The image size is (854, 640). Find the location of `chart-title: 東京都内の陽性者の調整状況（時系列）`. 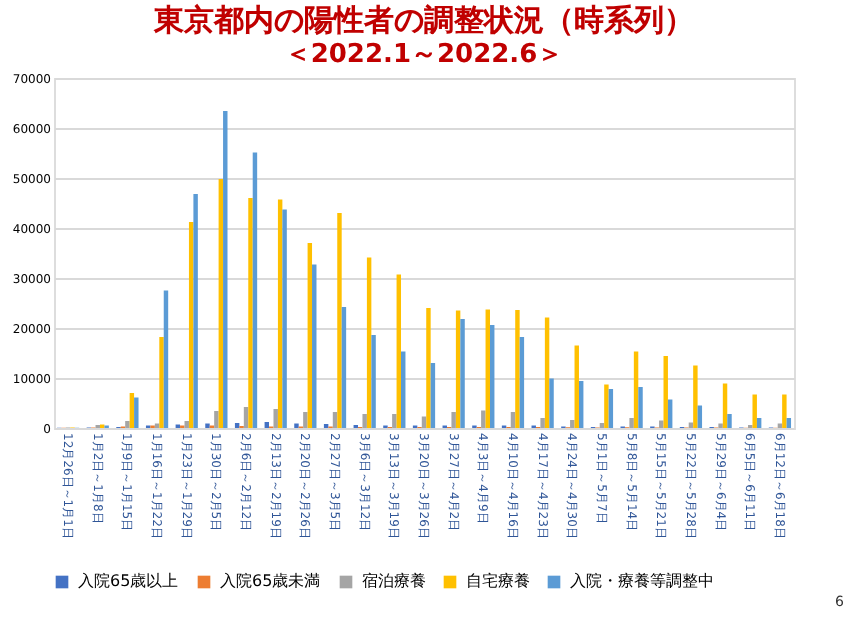

chart-title: 東京都内の陽性者の調整状況（時系列） is located at coordinates (423, 20).